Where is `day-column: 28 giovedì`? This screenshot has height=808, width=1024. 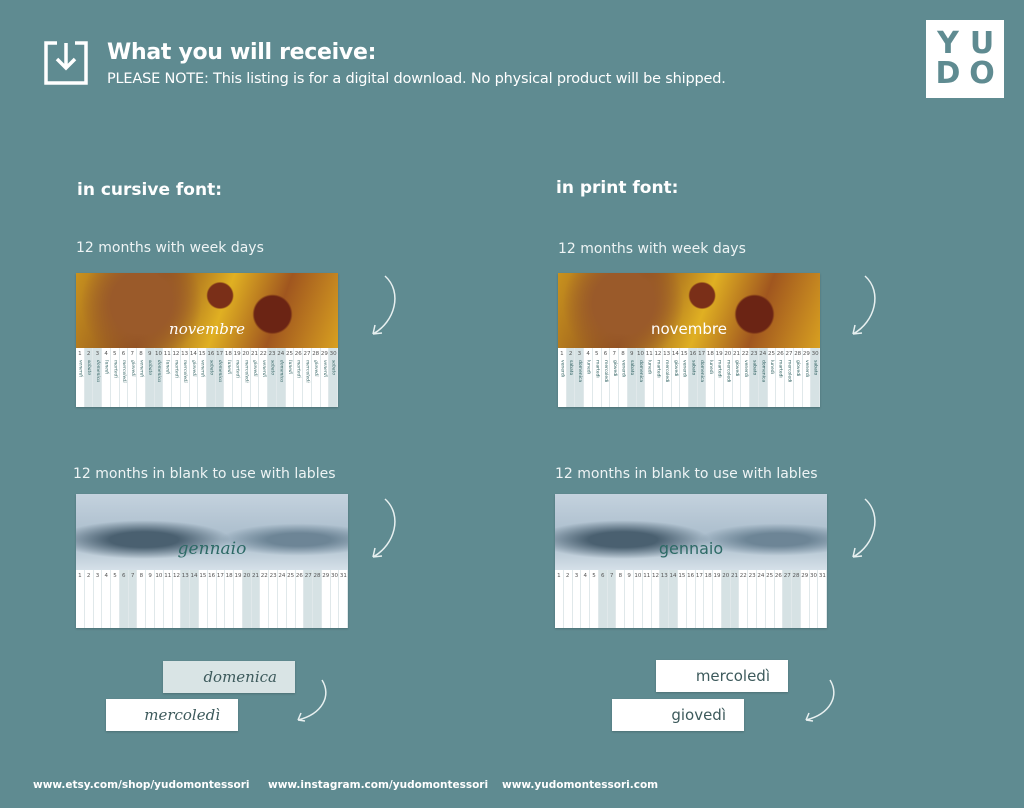
day-column: 28 giovedì is located at coordinates (798, 377).